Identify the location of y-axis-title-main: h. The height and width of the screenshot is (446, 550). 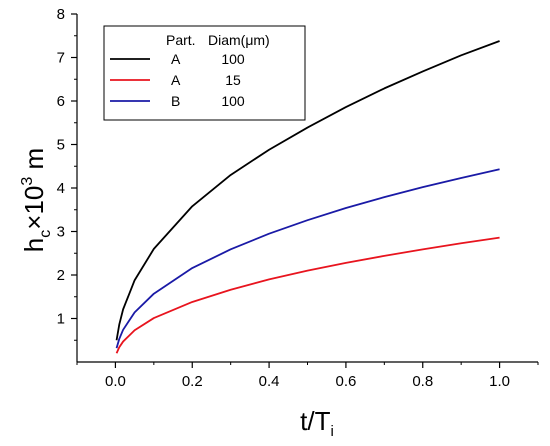
(34, 245).